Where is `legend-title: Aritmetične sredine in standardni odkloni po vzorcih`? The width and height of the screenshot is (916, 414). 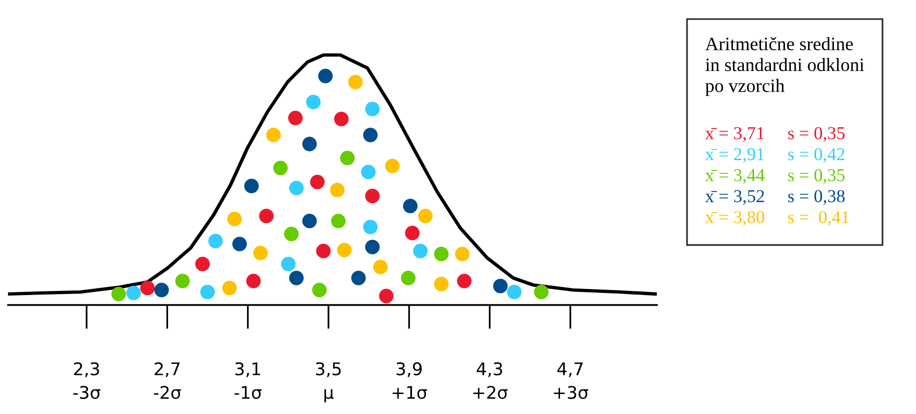 legend-title: Aritmetične sredine in standardni odkloni po vzorcih is located at coordinates (784, 66).